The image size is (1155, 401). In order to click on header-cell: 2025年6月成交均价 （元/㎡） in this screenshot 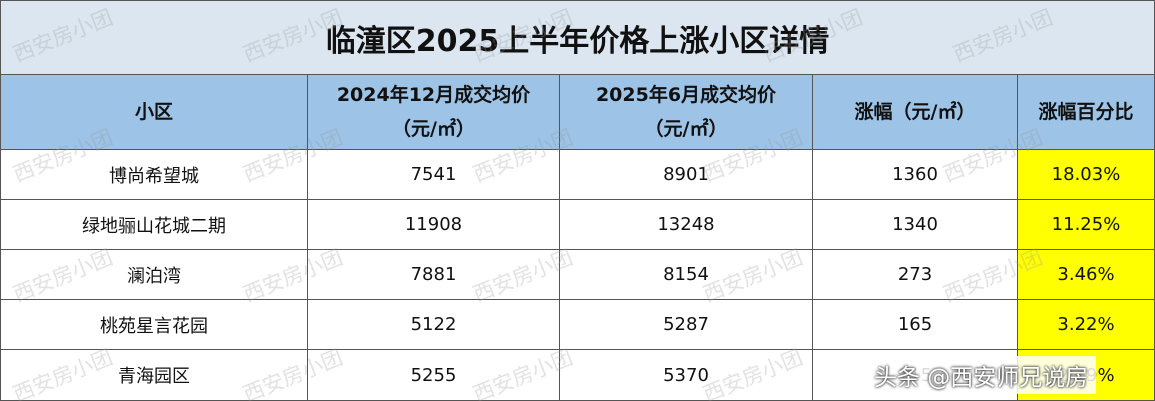, I will do `click(686, 112)`.